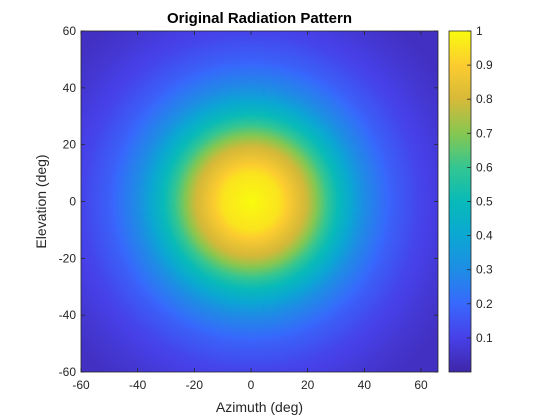 The image size is (560, 420). What do you see at coordinates (195, 385) in the screenshot?
I see `x-tick-label: -20` at bounding box center [195, 385].